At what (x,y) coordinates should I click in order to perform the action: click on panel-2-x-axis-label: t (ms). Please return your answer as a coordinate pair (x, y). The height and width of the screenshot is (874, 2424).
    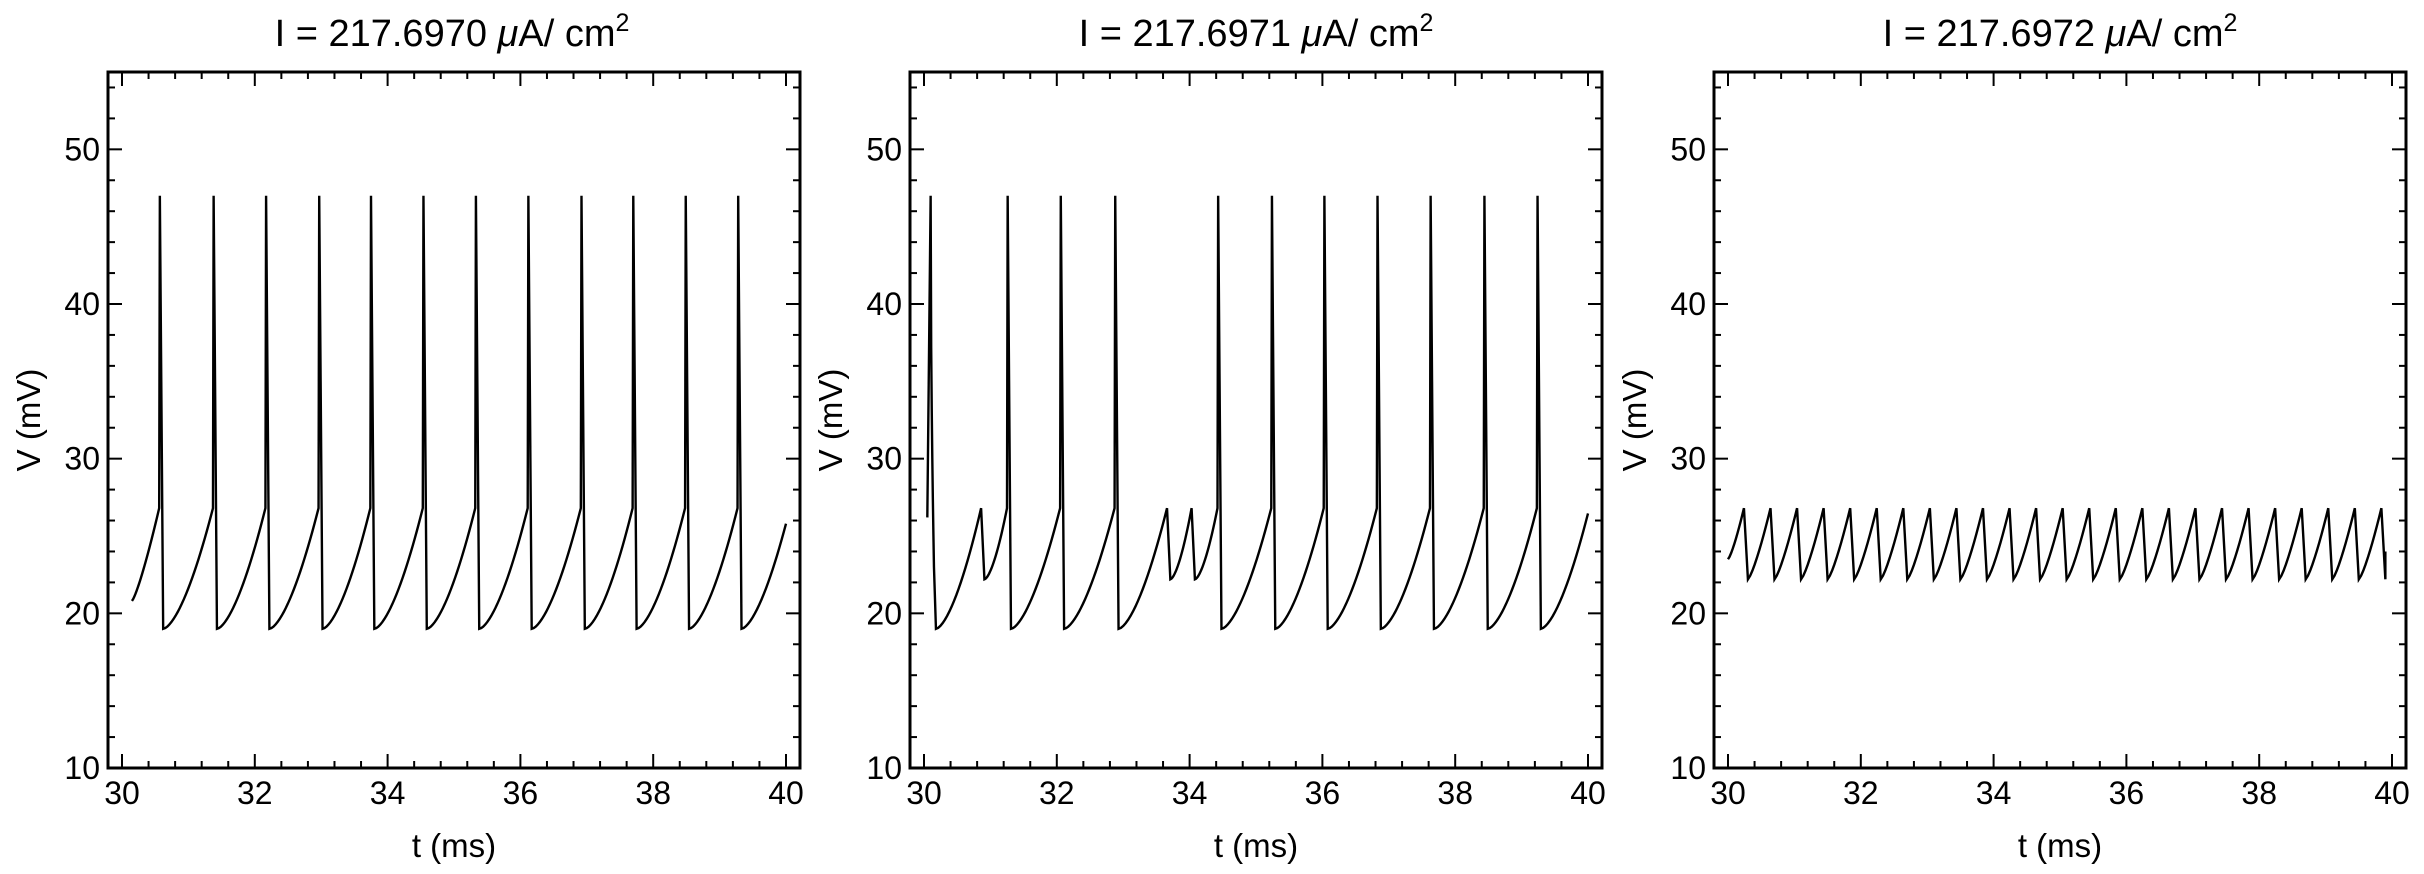
    Looking at the image, I should click on (1256, 845).